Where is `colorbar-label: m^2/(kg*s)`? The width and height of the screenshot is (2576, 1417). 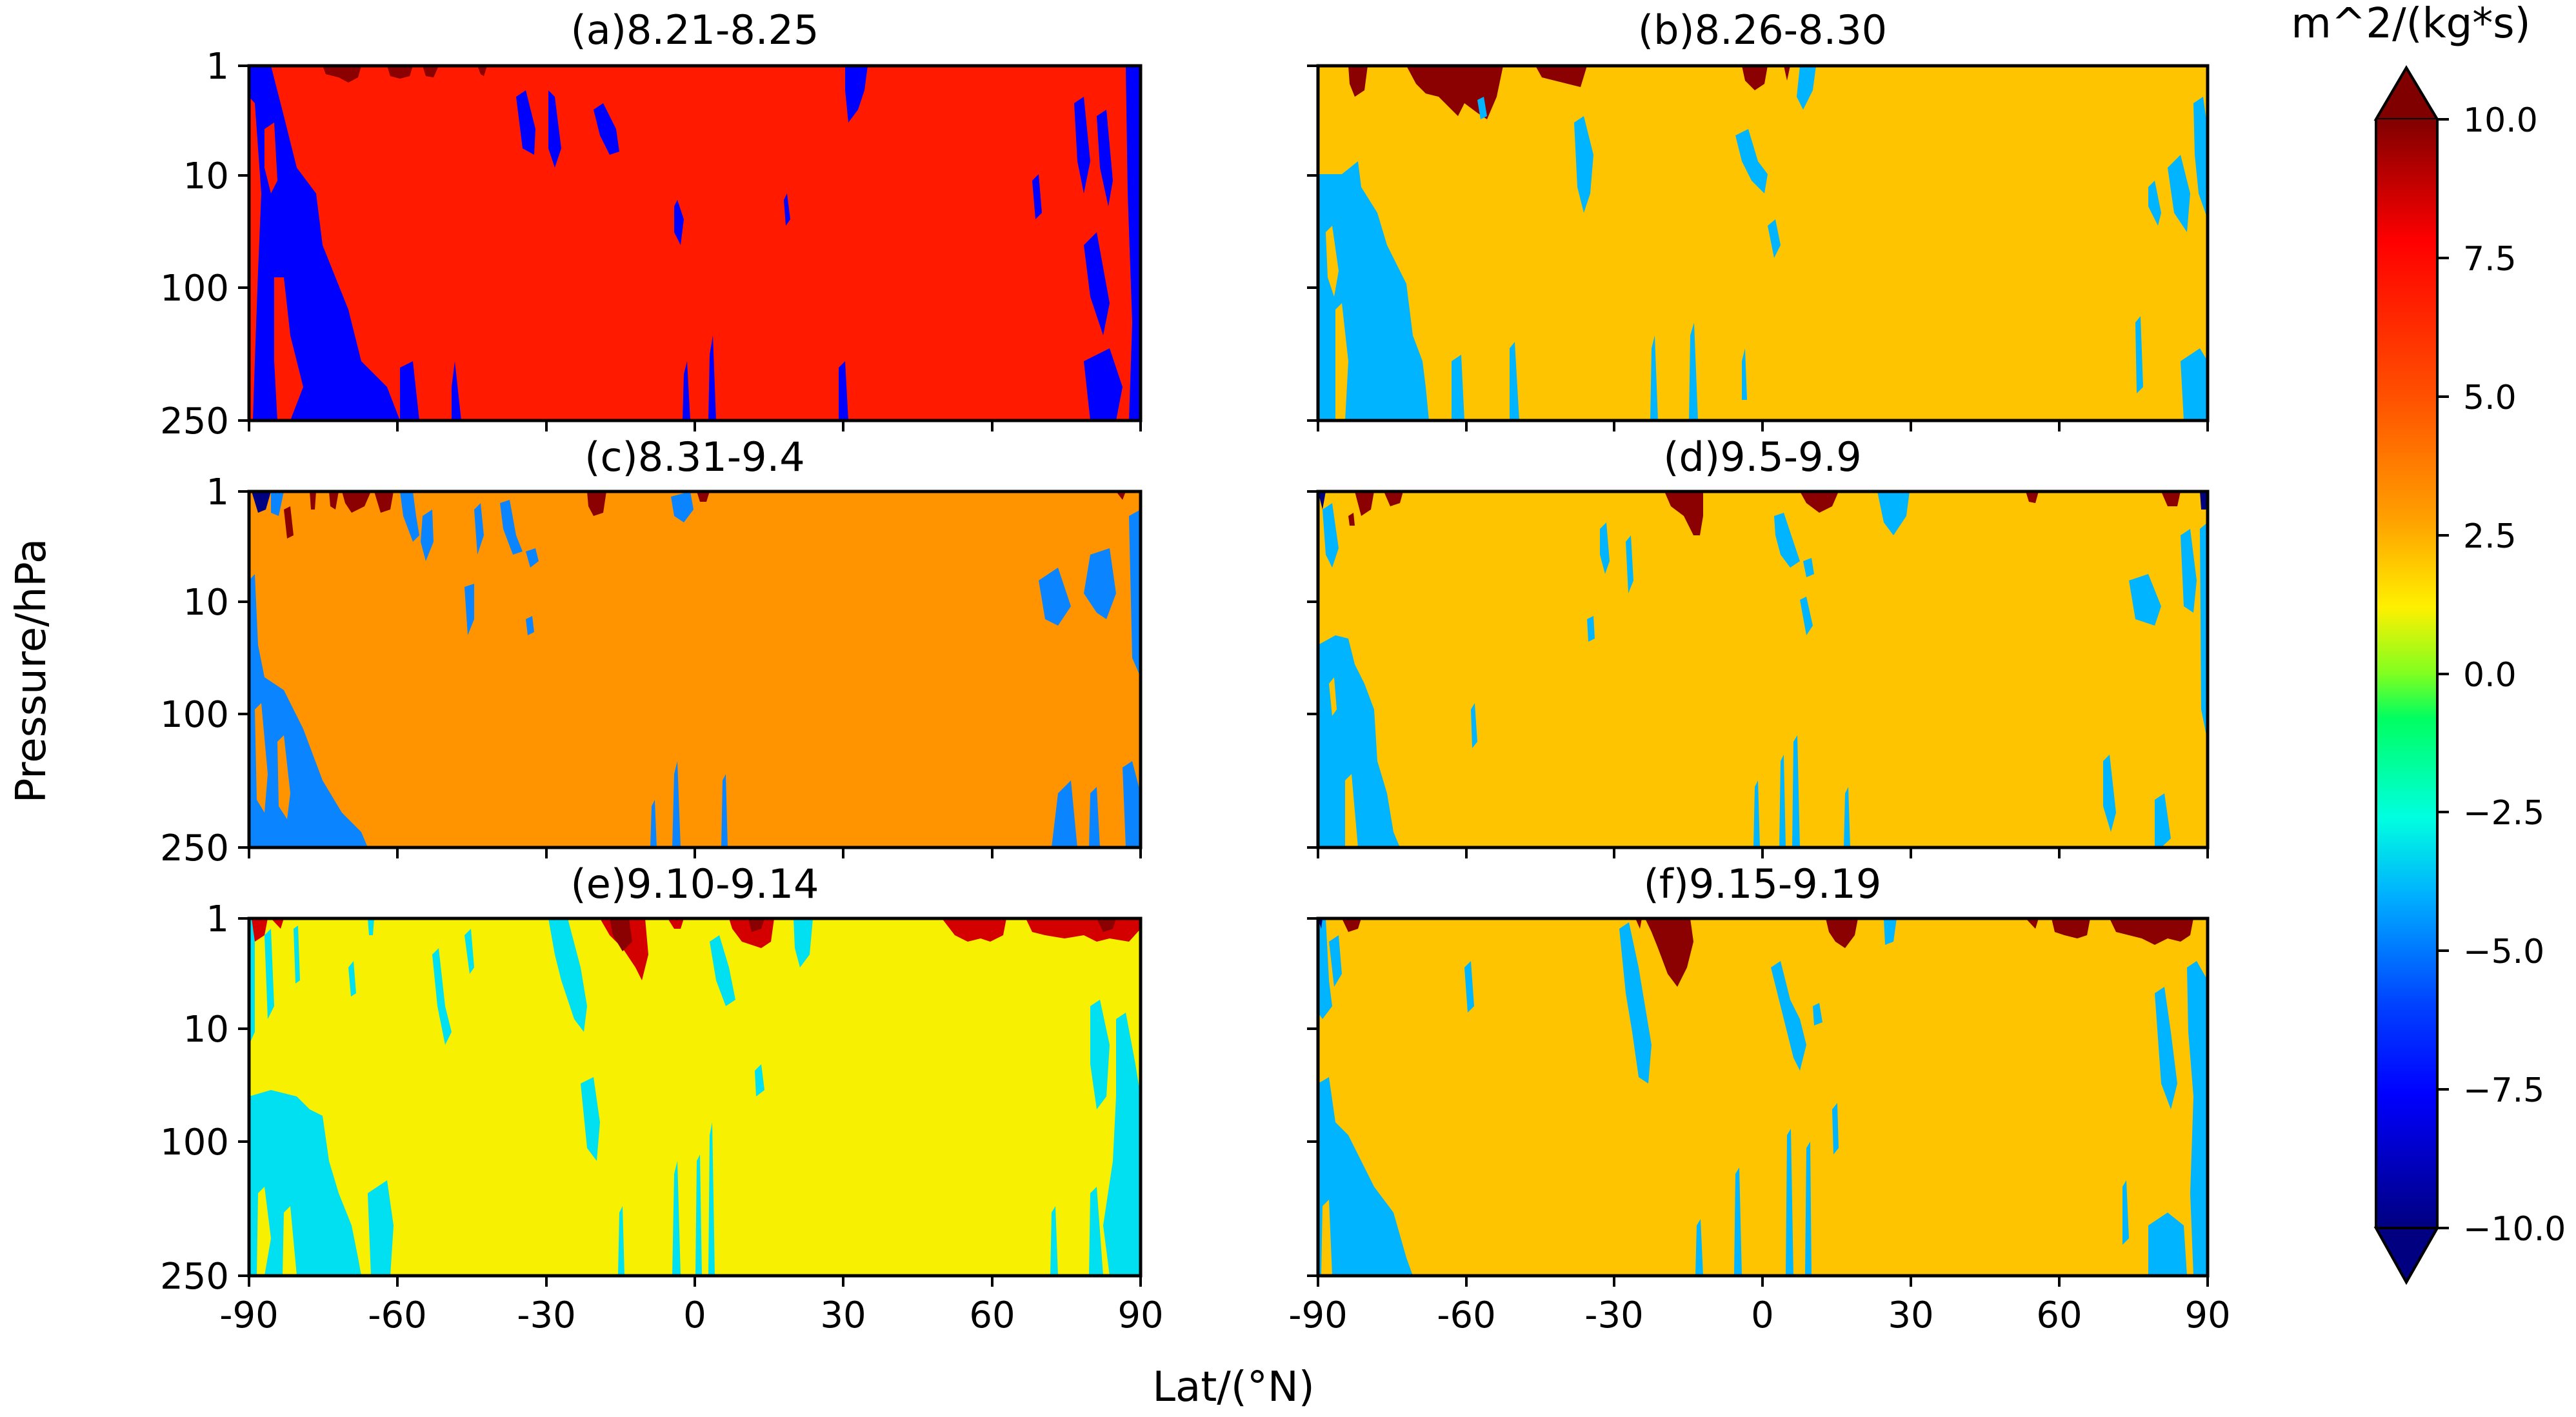 colorbar-label: m^2/(kg*s) is located at coordinates (2410, 24).